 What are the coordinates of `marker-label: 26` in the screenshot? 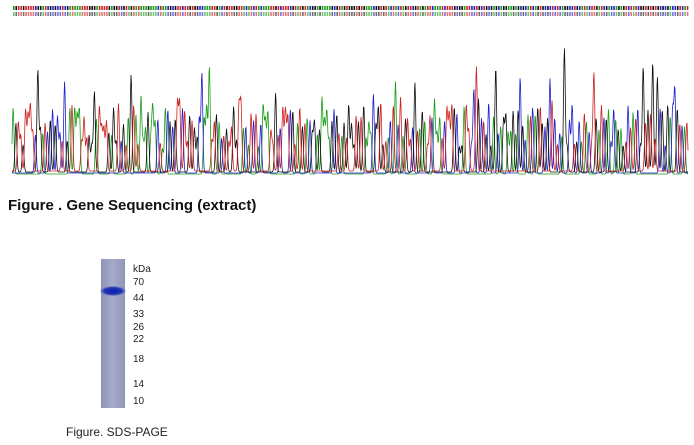 It's located at (139, 327).